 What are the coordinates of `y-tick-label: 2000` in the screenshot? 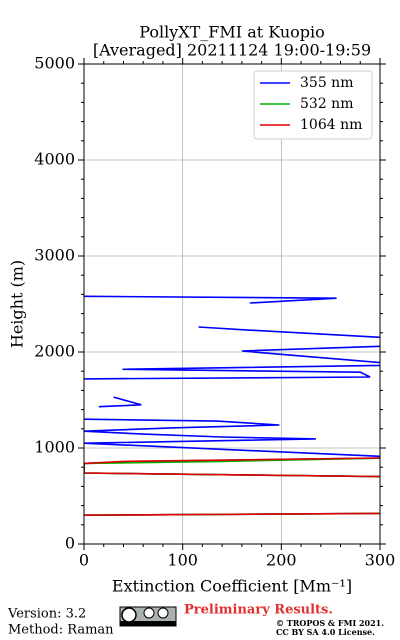 It's located at (54, 351).